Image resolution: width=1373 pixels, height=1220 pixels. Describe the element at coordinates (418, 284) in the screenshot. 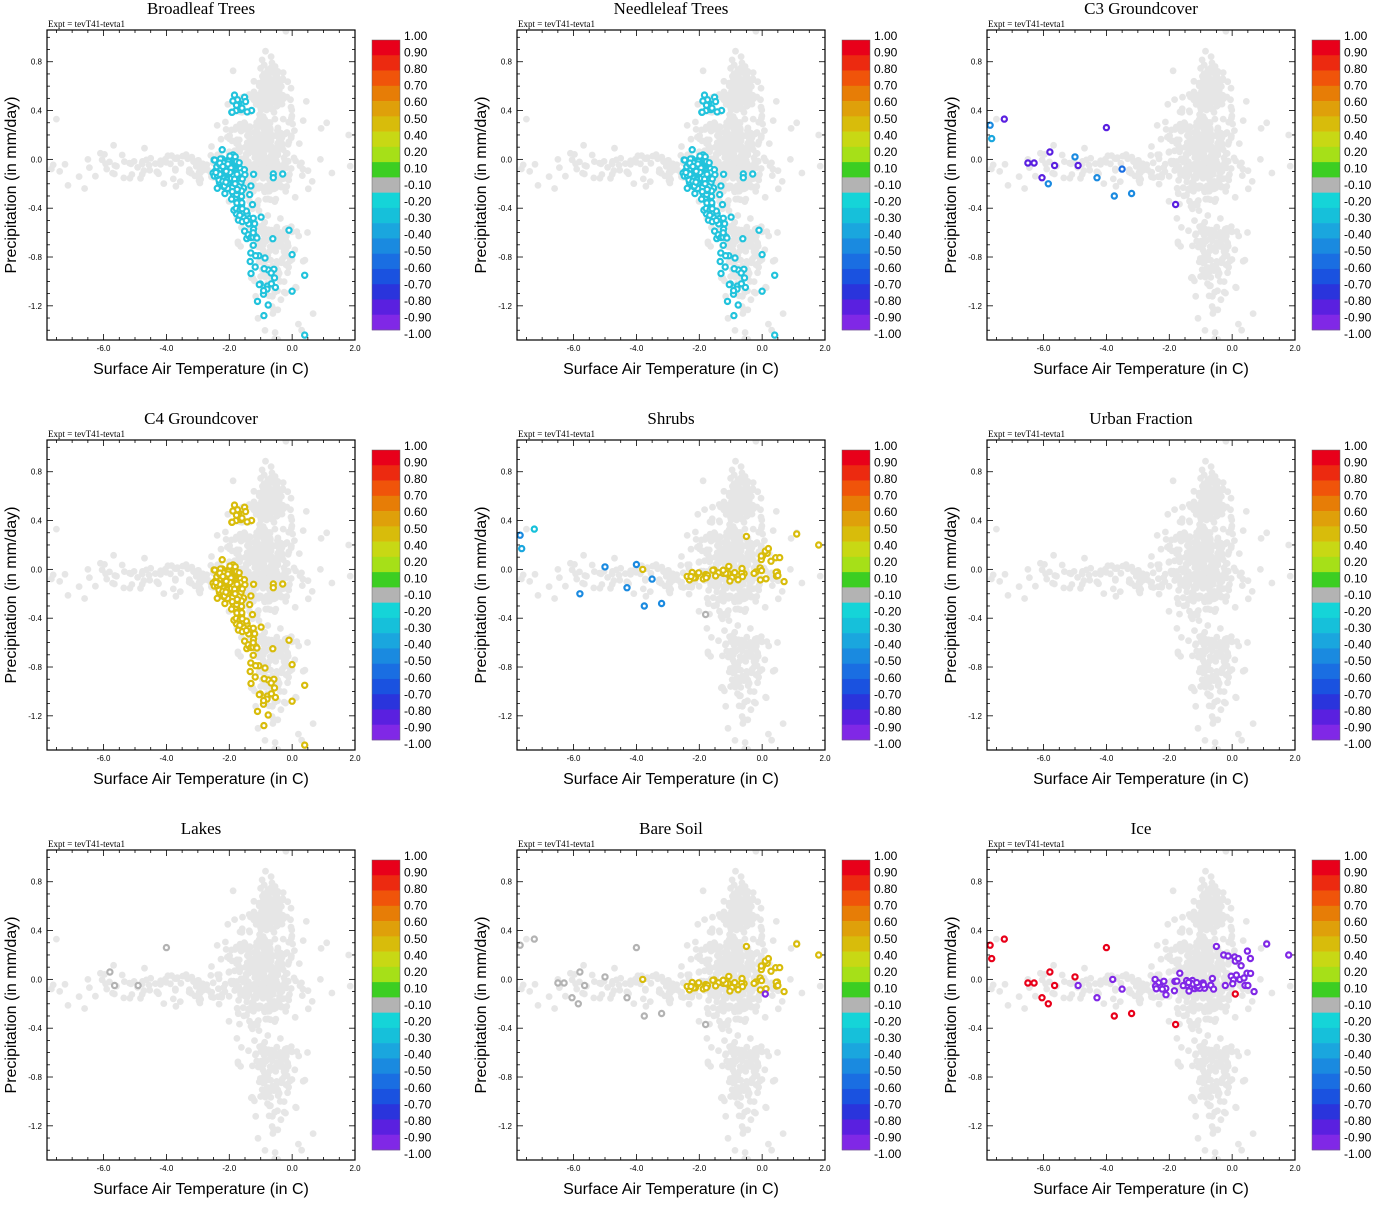

I see `colorbar-label: -0.70` at that location.